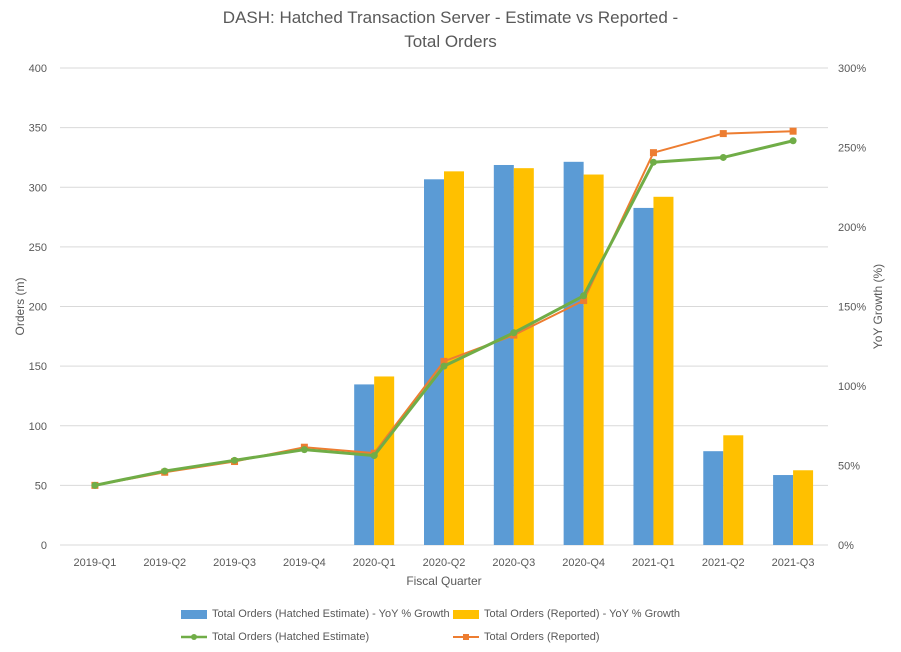  What do you see at coordinates (291, 637) in the screenshot?
I see `legend-label: Total Orders (Hatched Estimate)` at bounding box center [291, 637].